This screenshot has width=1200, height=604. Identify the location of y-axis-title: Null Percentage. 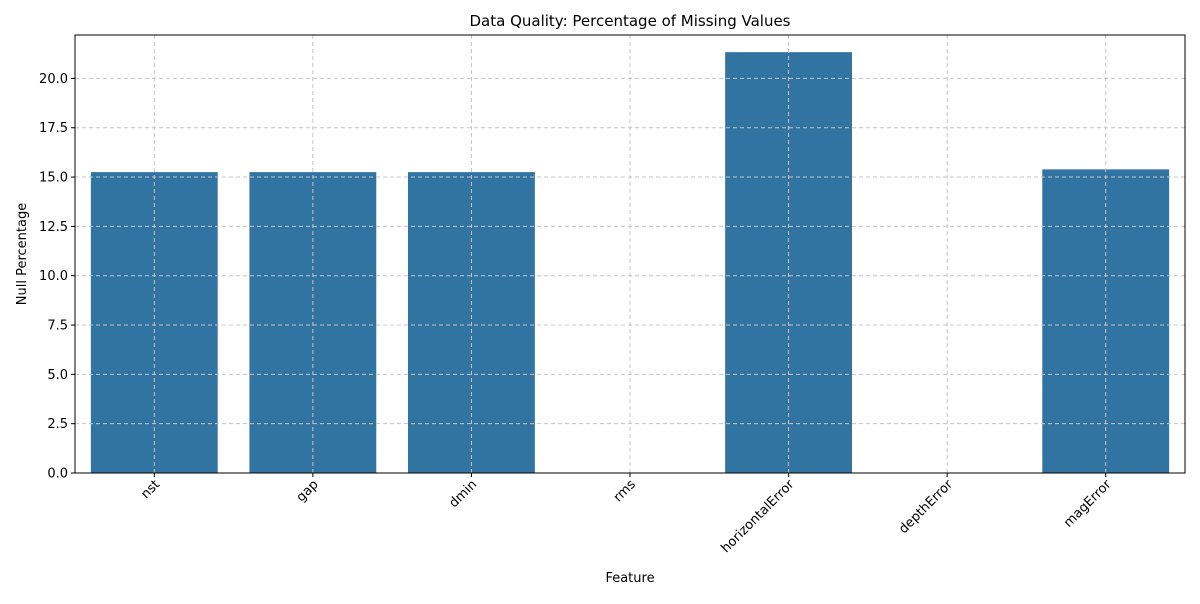
(22, 254).